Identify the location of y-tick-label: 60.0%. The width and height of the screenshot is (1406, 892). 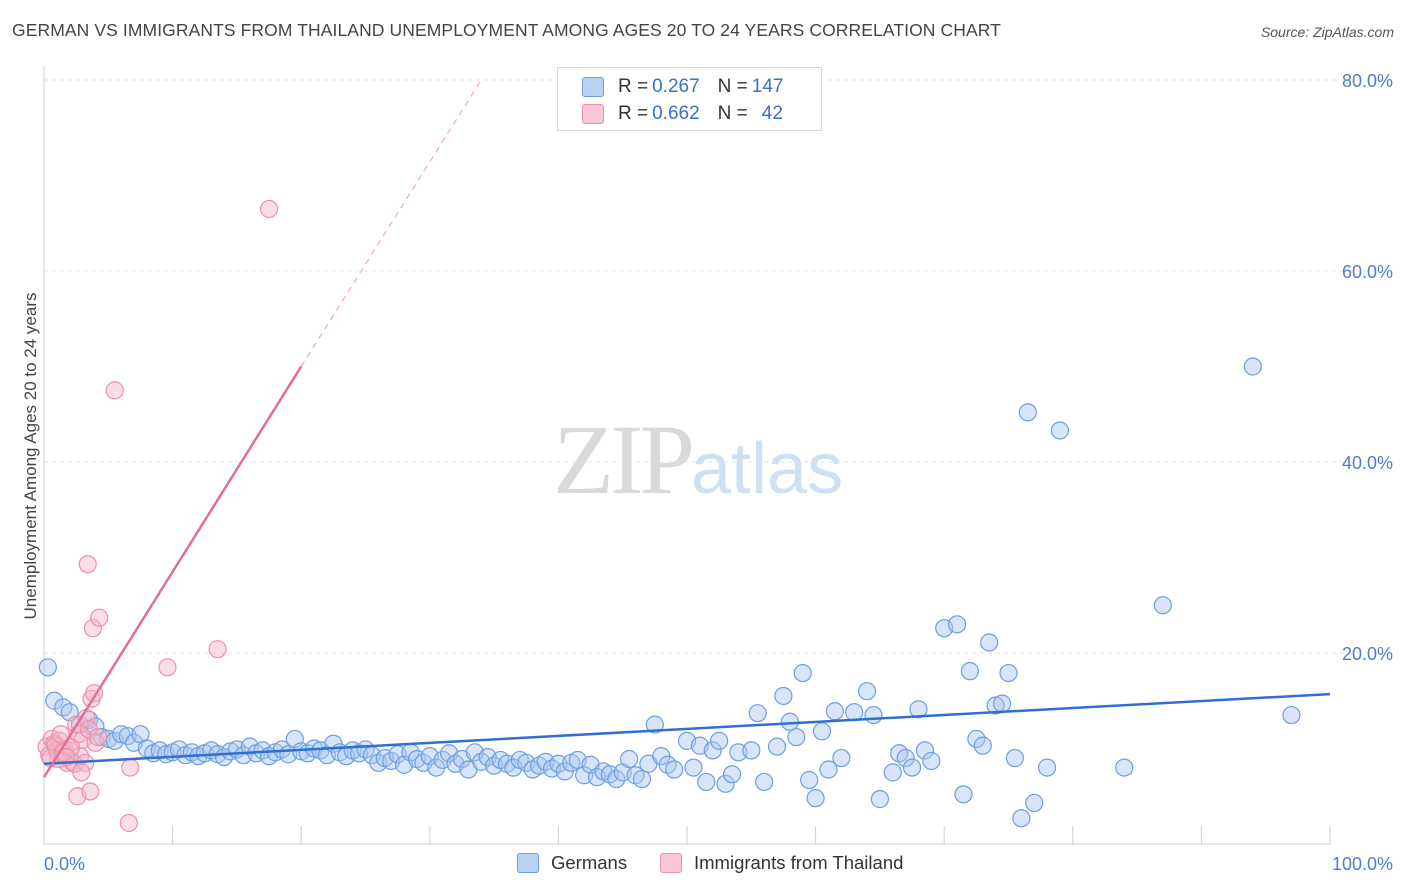
(1367, 272).